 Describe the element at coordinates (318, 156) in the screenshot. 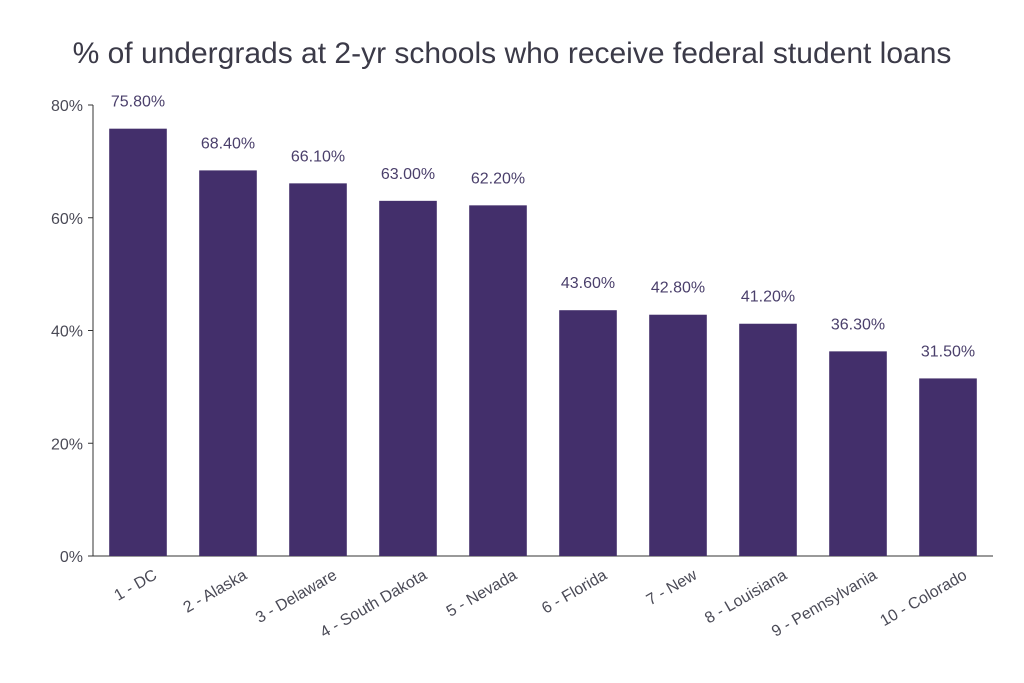

I see `bar-value-label: 66.10%` at that location.